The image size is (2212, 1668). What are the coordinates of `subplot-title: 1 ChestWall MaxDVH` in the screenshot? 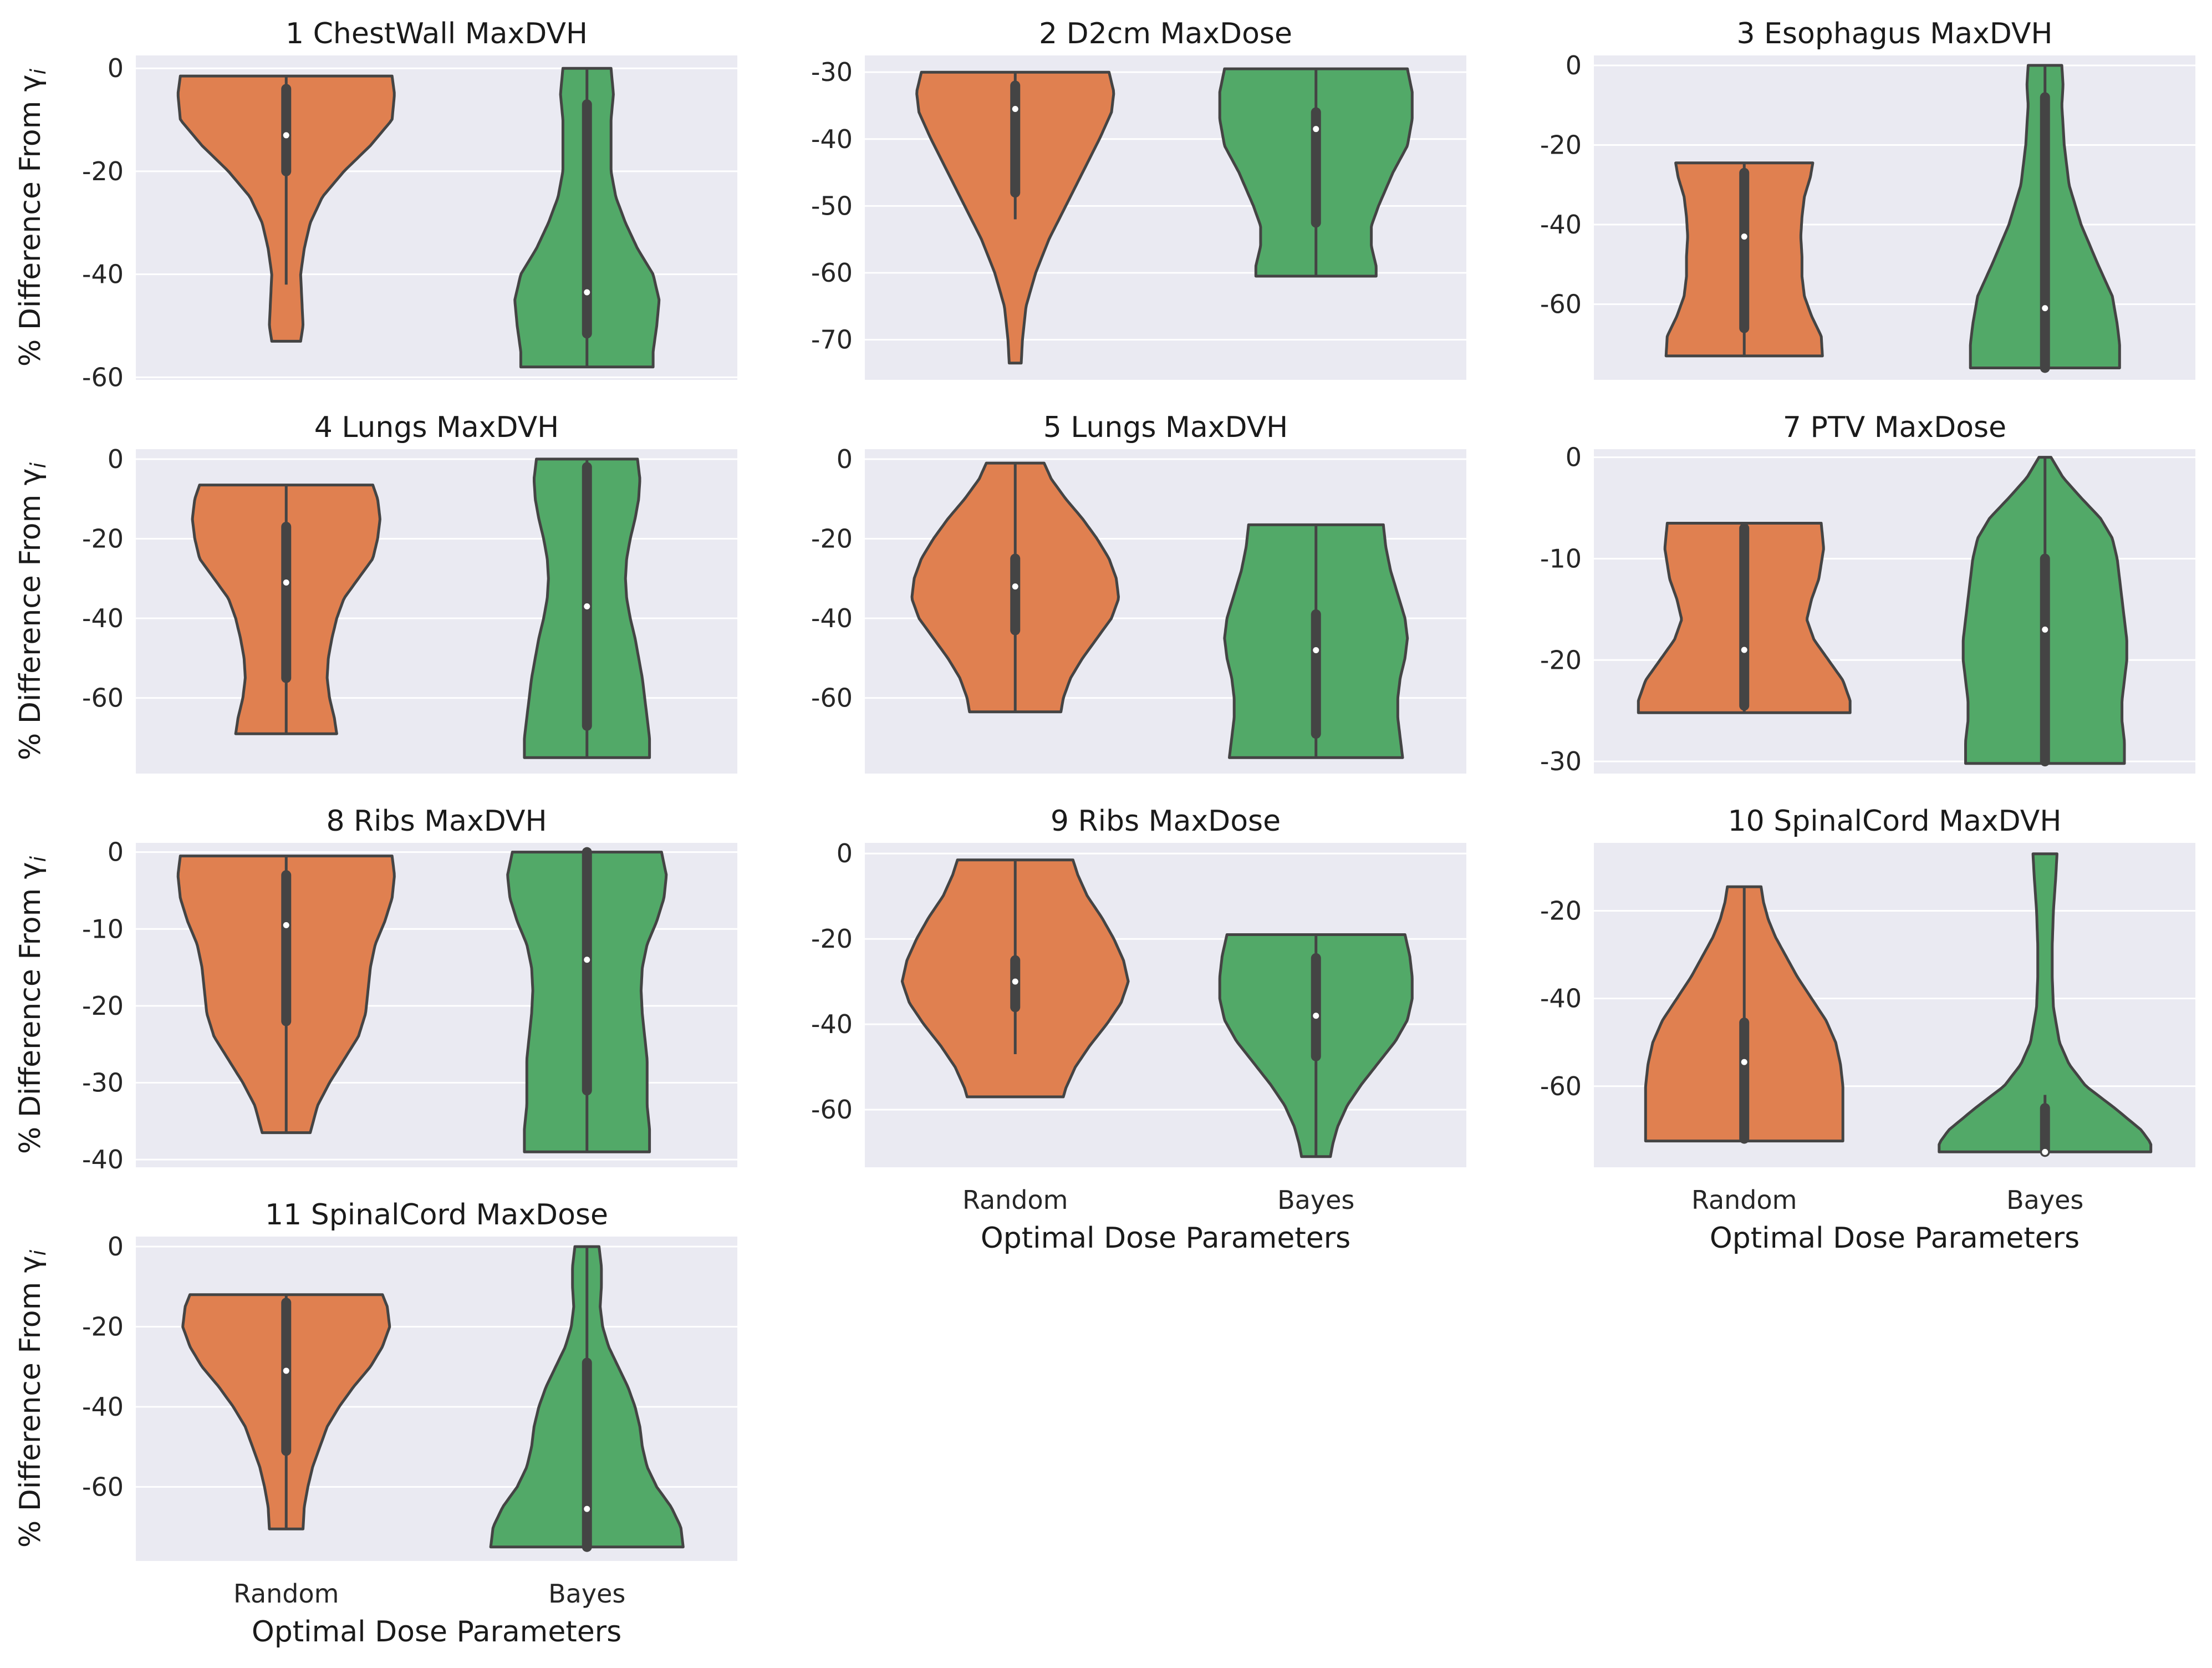 It's located at (437, 33).